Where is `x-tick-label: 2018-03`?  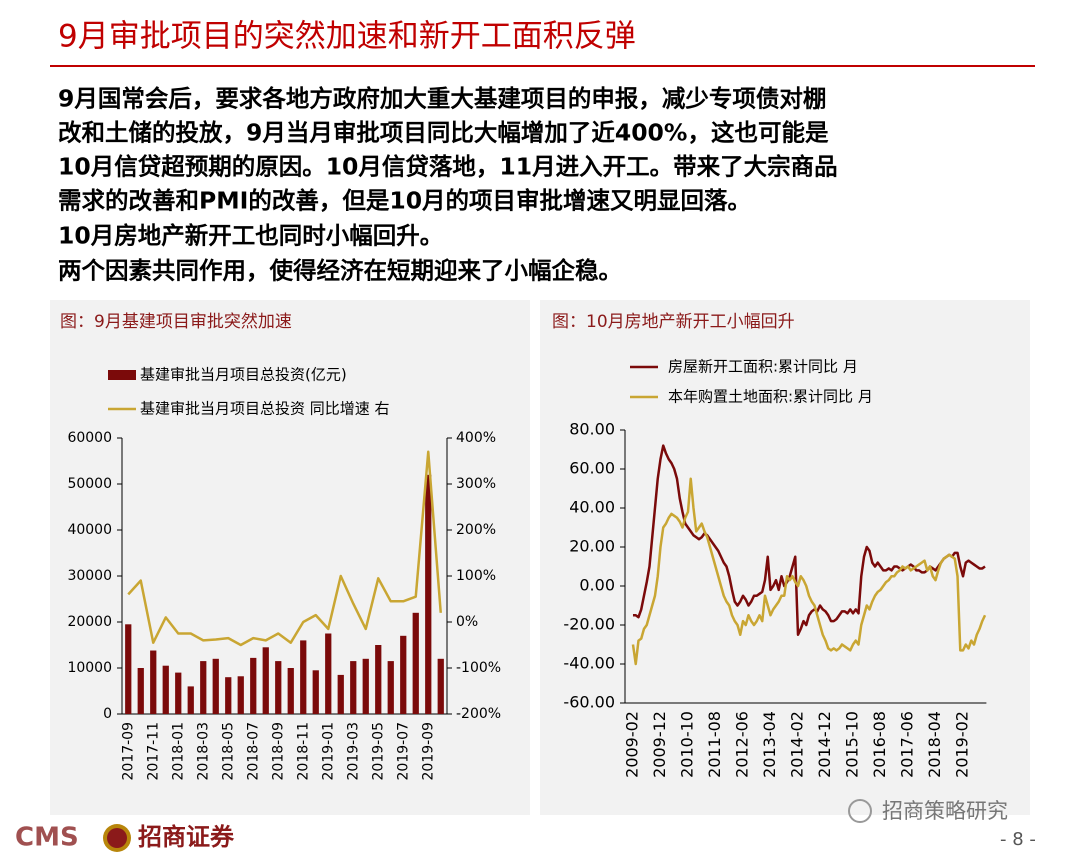
x-tick-label: 2018-03 is located at coordinates (203, 751).